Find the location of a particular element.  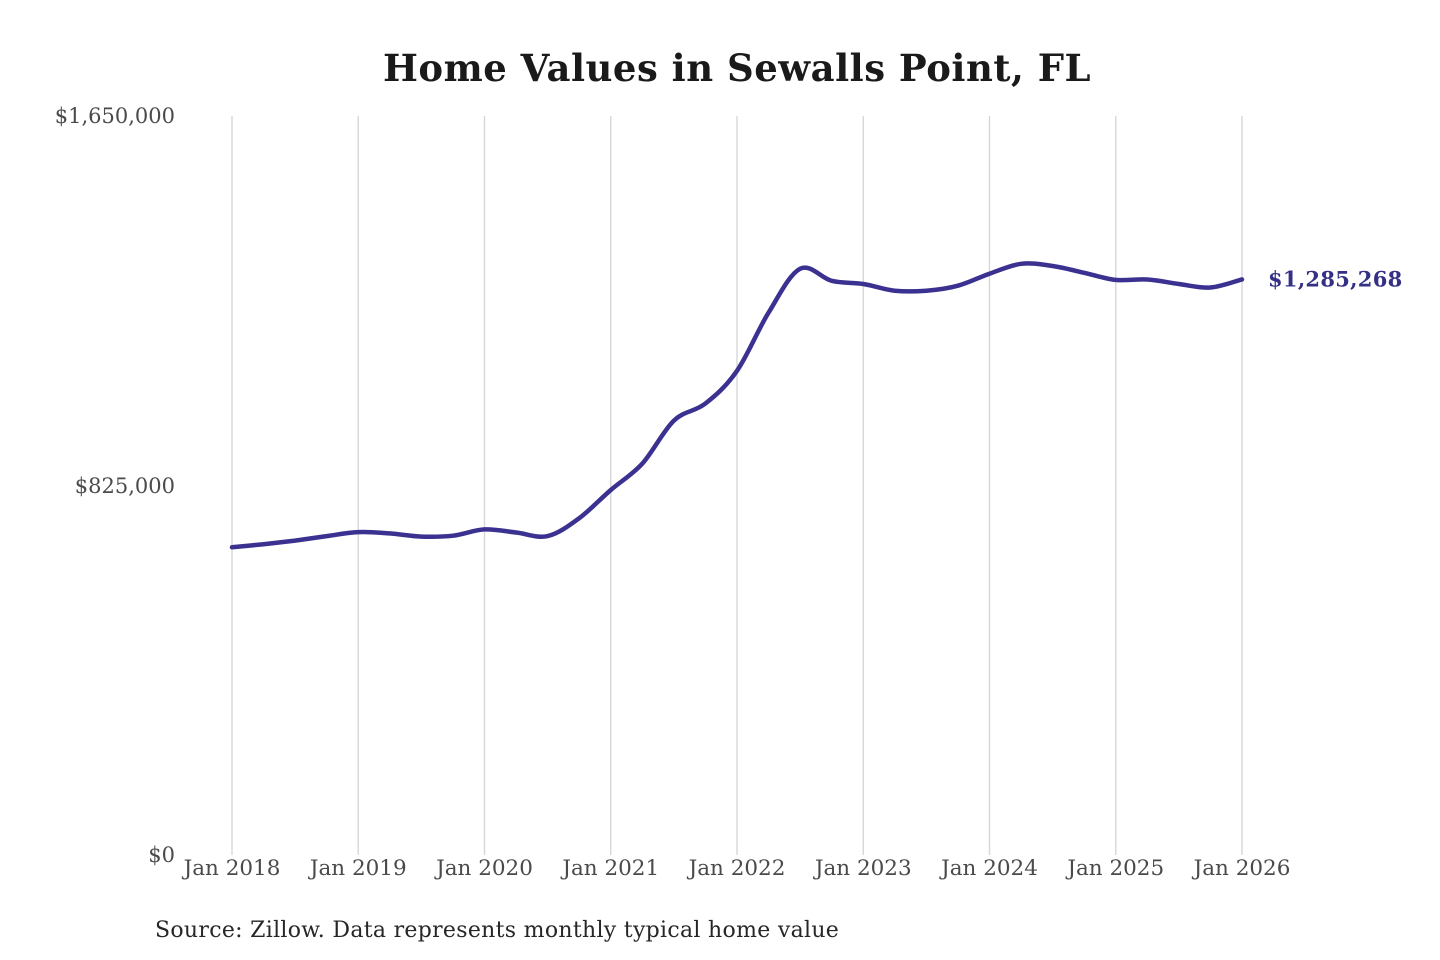

y-axis-tick-label: $825,000 is located at coordinates (124, 485).